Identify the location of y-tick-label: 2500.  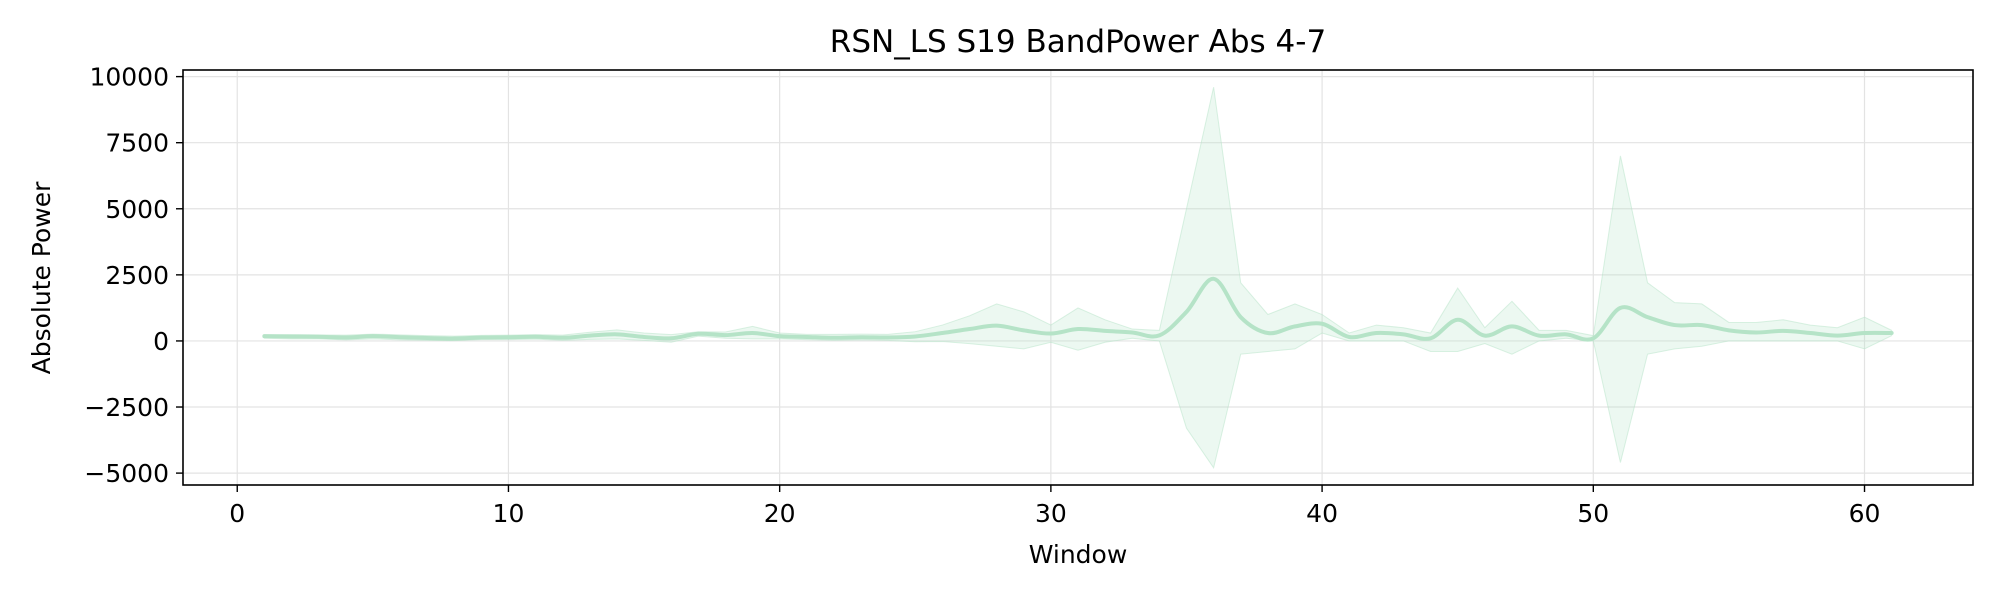
(137, 275).